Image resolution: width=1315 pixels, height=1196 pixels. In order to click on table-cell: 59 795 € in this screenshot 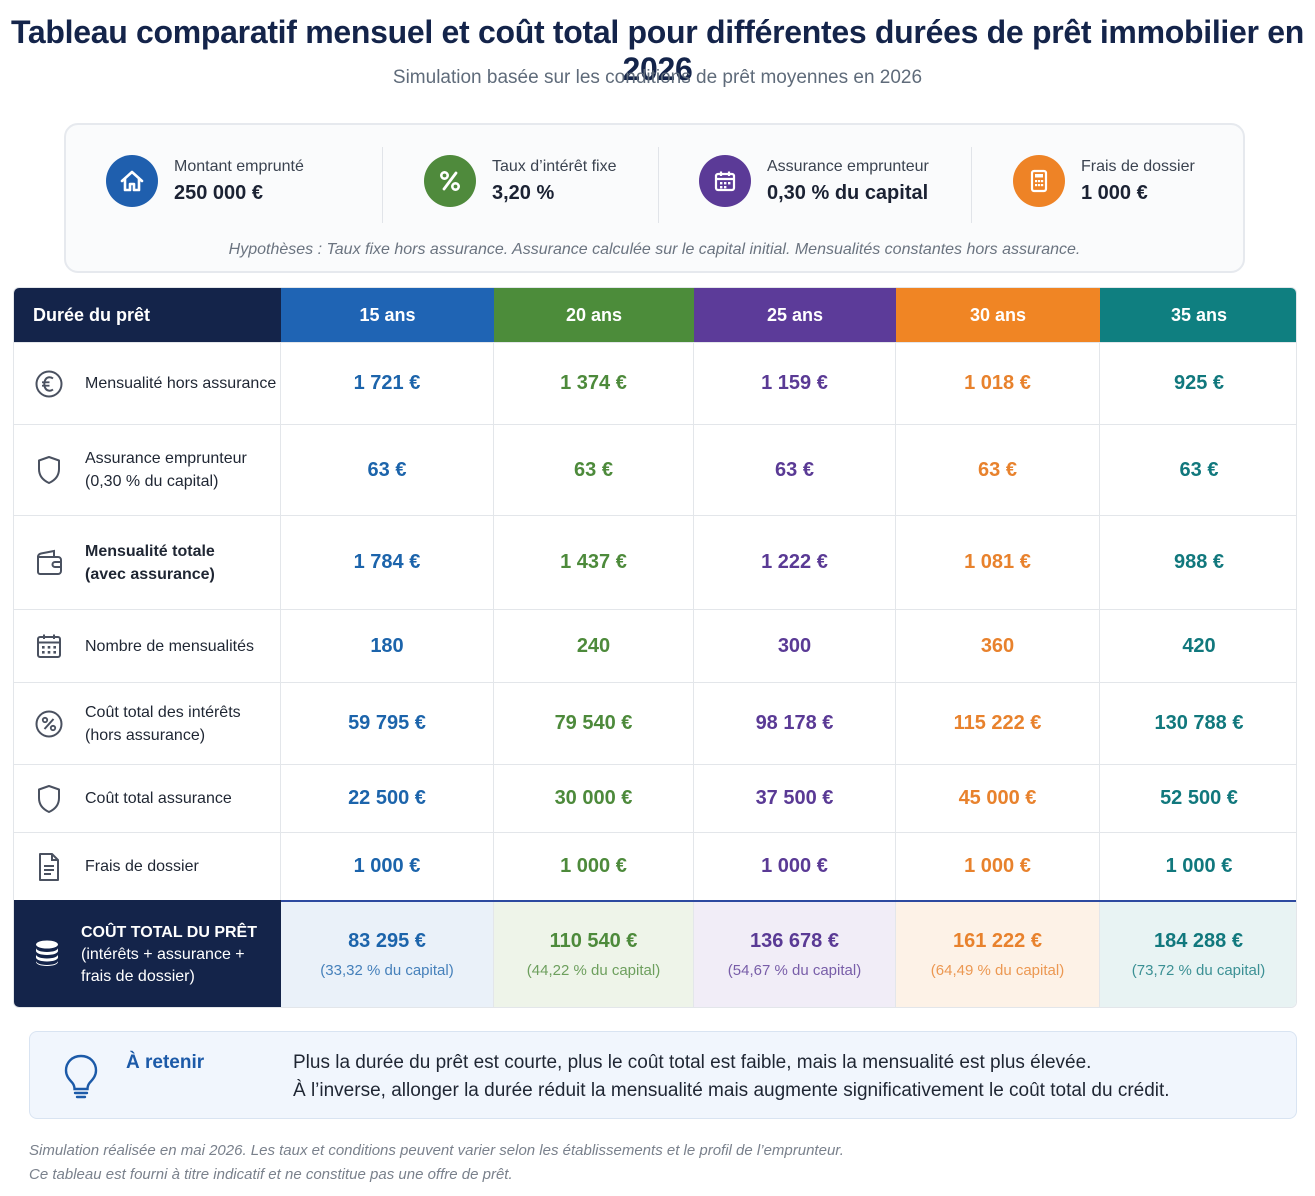, I will do `click(387, 723)`.